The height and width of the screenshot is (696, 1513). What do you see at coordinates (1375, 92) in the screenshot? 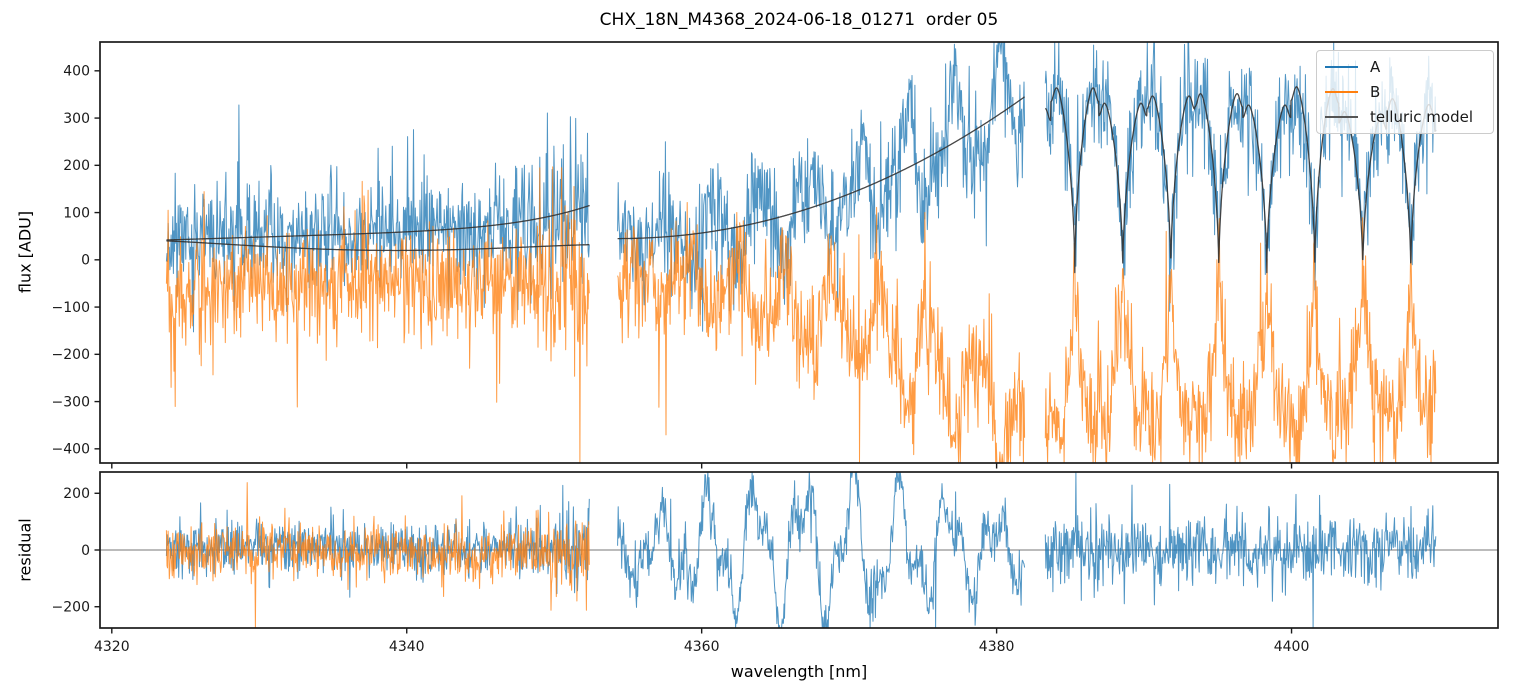
I see `legend-label-b: B` at bounding box center [1375, 92].